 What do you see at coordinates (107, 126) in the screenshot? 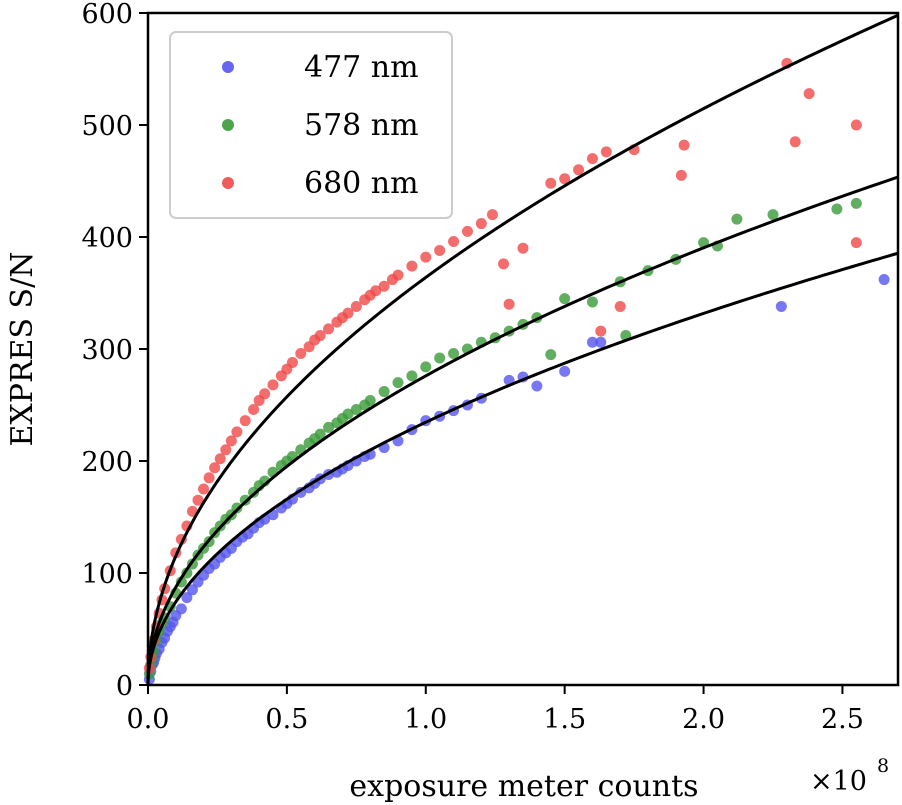
I see `y-tick-label: 500` at bounding box center [107, 126].